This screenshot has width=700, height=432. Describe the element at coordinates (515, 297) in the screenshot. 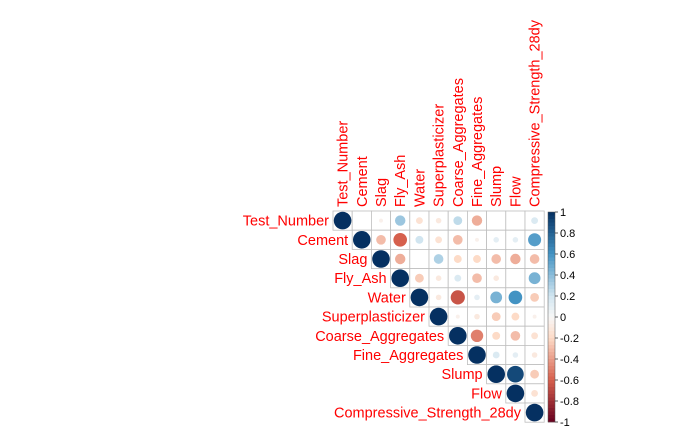

I see `corr-circle-Water-Flow` at that location.